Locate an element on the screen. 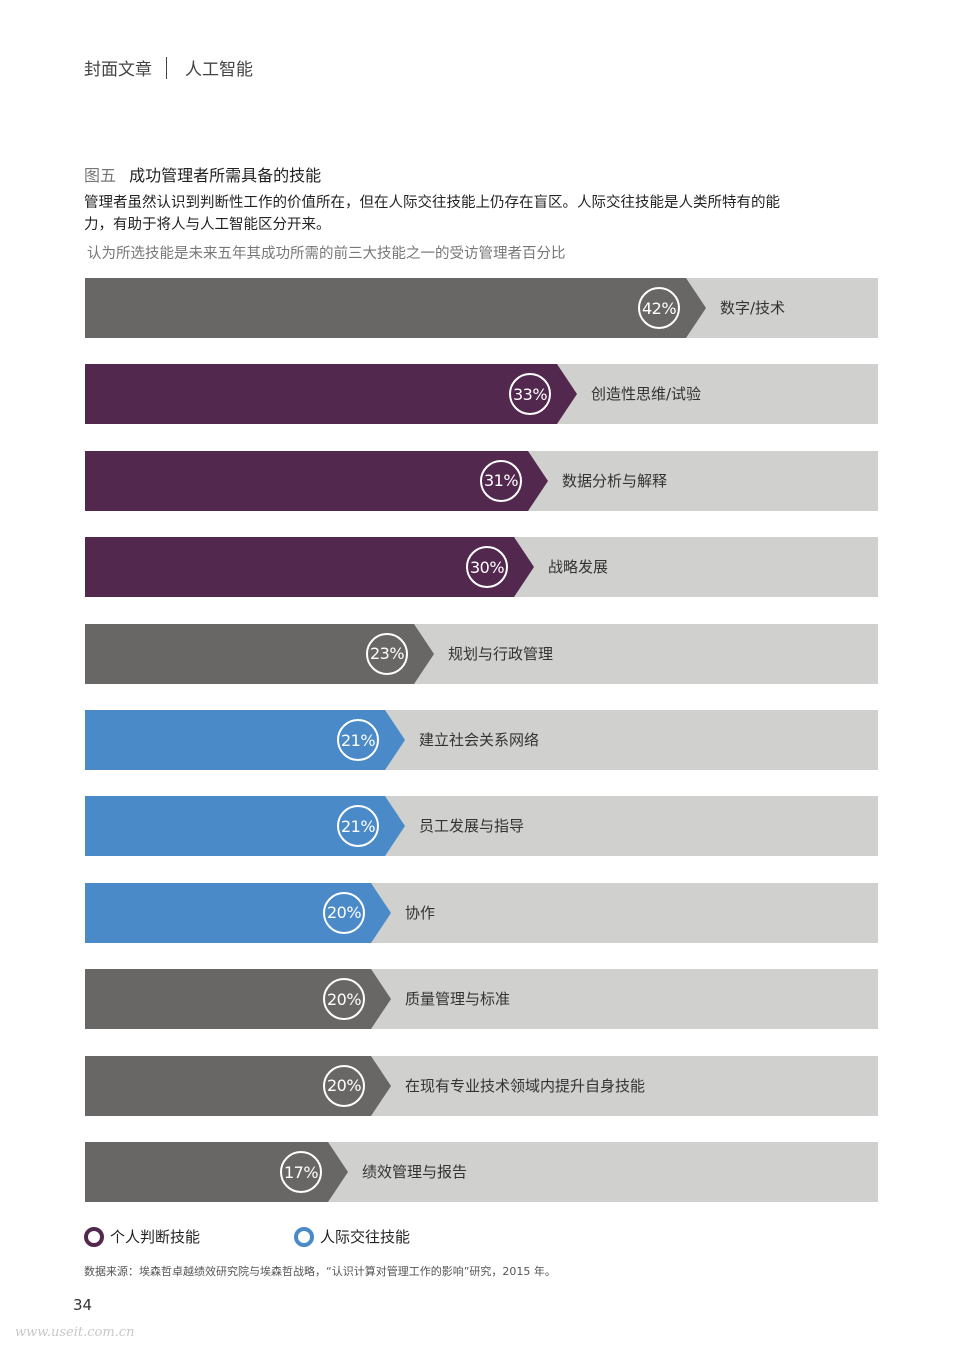 This screenshot has height=1351, width=961. bar-row: 20% 在现有专业技术领域内提升自身技能 is located at coordinates (481, 1085).